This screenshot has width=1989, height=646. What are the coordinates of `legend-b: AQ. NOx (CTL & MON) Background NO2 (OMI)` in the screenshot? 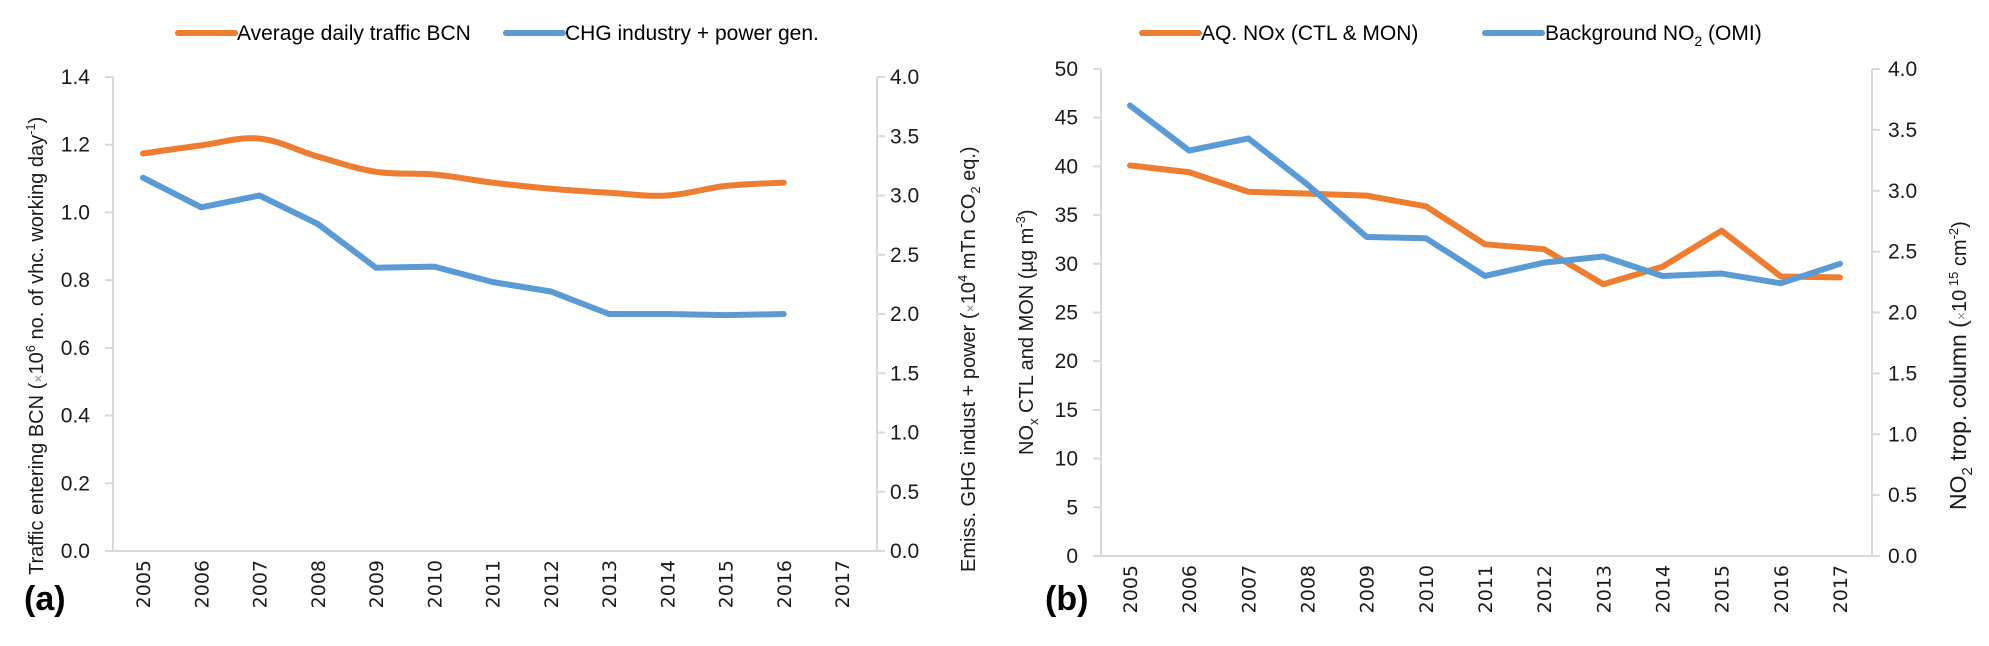 It's located at (1450, 35).